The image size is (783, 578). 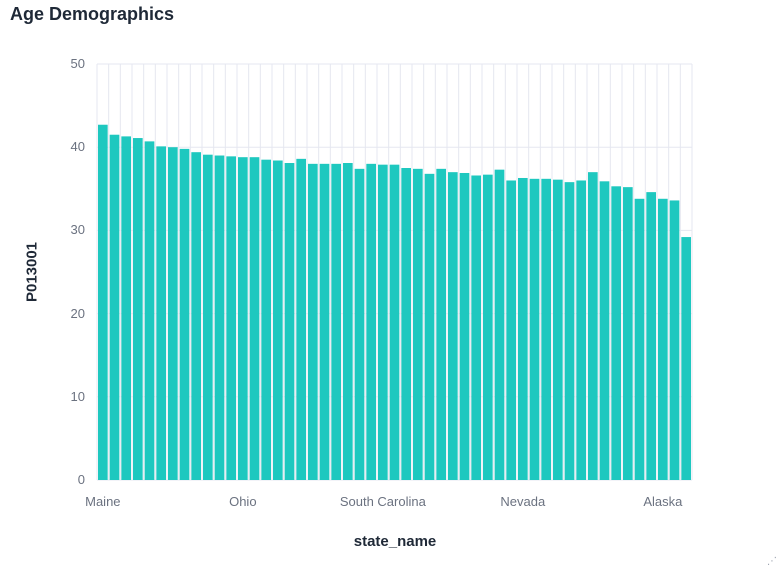 What do you see at coordinates (313, 321) in the screenshot?
I see `bar-maryland` at bounding box center [313, 321].